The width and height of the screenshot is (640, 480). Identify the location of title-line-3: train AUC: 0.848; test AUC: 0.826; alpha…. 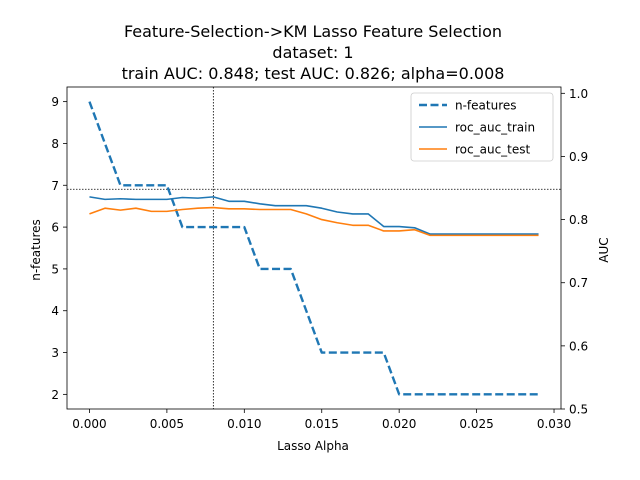
(313, 73).